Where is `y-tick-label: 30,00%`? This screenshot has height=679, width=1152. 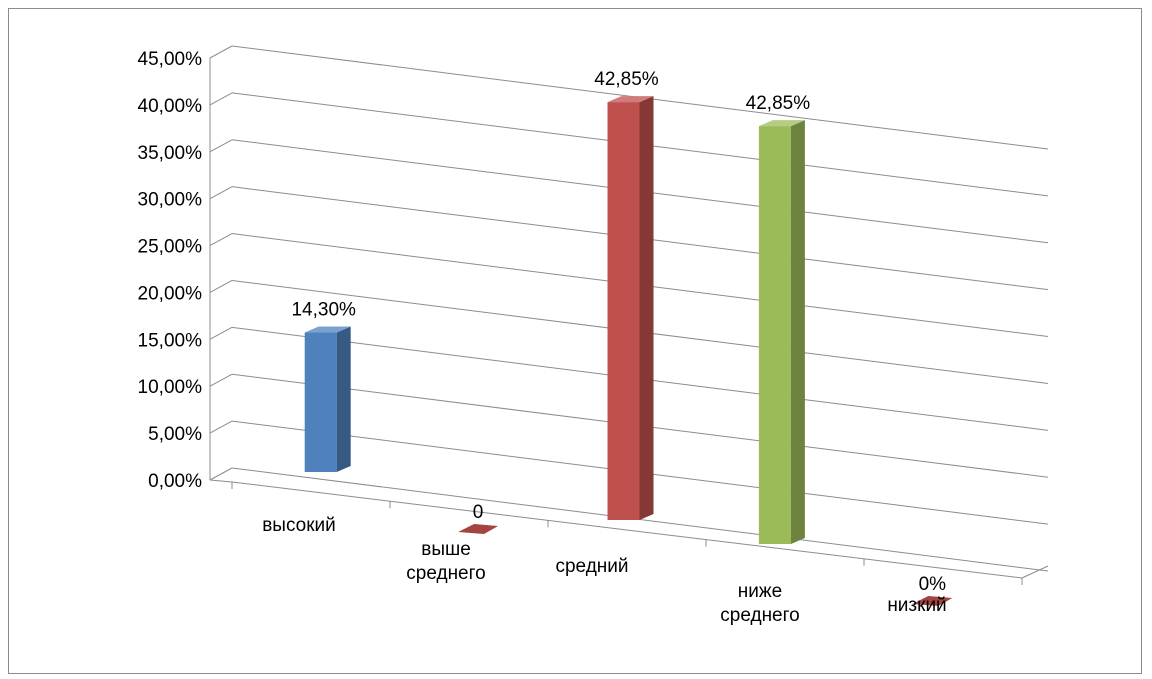 y-tick-label: 30,00% is located at coordinates (170, 200).